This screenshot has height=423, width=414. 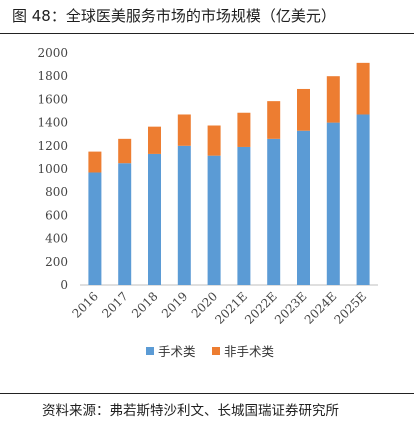 I want to click on y-tick-label: 800, so click(x=56, y=192).